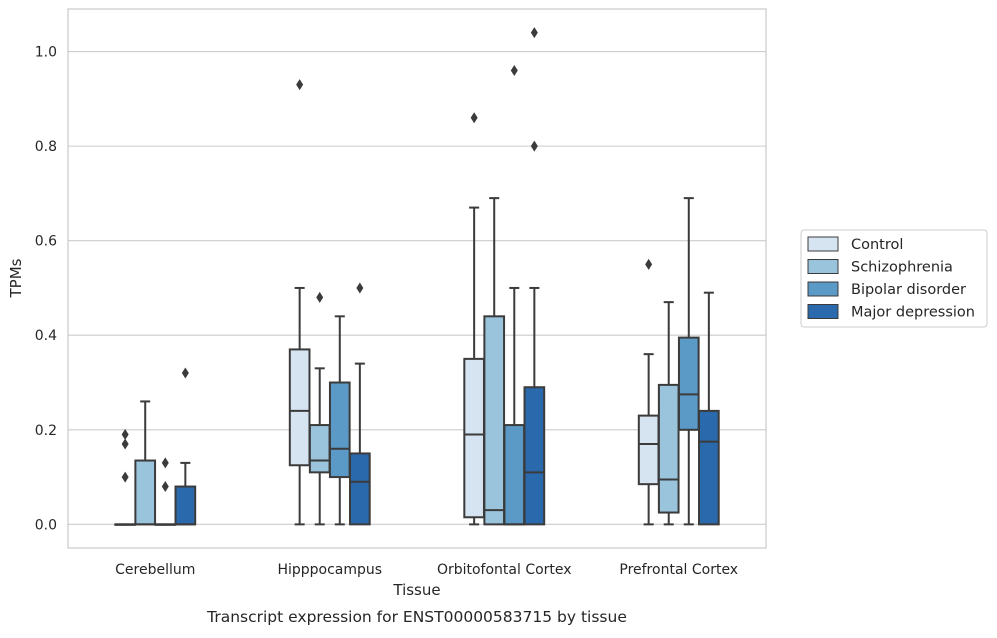  What do you see at coordinates (913, 313) in the screenshot?
I see `legend-label: Major depression` at bounding box center [913, 313].